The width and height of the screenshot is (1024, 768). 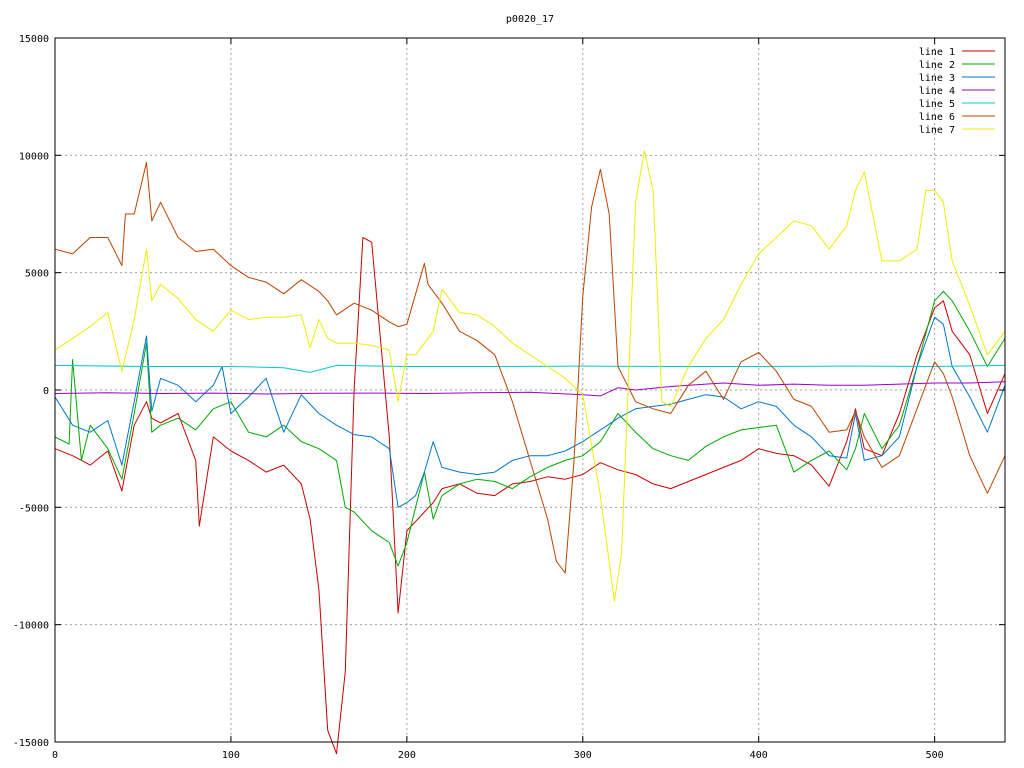 What do you see at coordinates (937, 52) in the screenshot?
I see `legend-label: line 1` at bounding box center [937, 52].